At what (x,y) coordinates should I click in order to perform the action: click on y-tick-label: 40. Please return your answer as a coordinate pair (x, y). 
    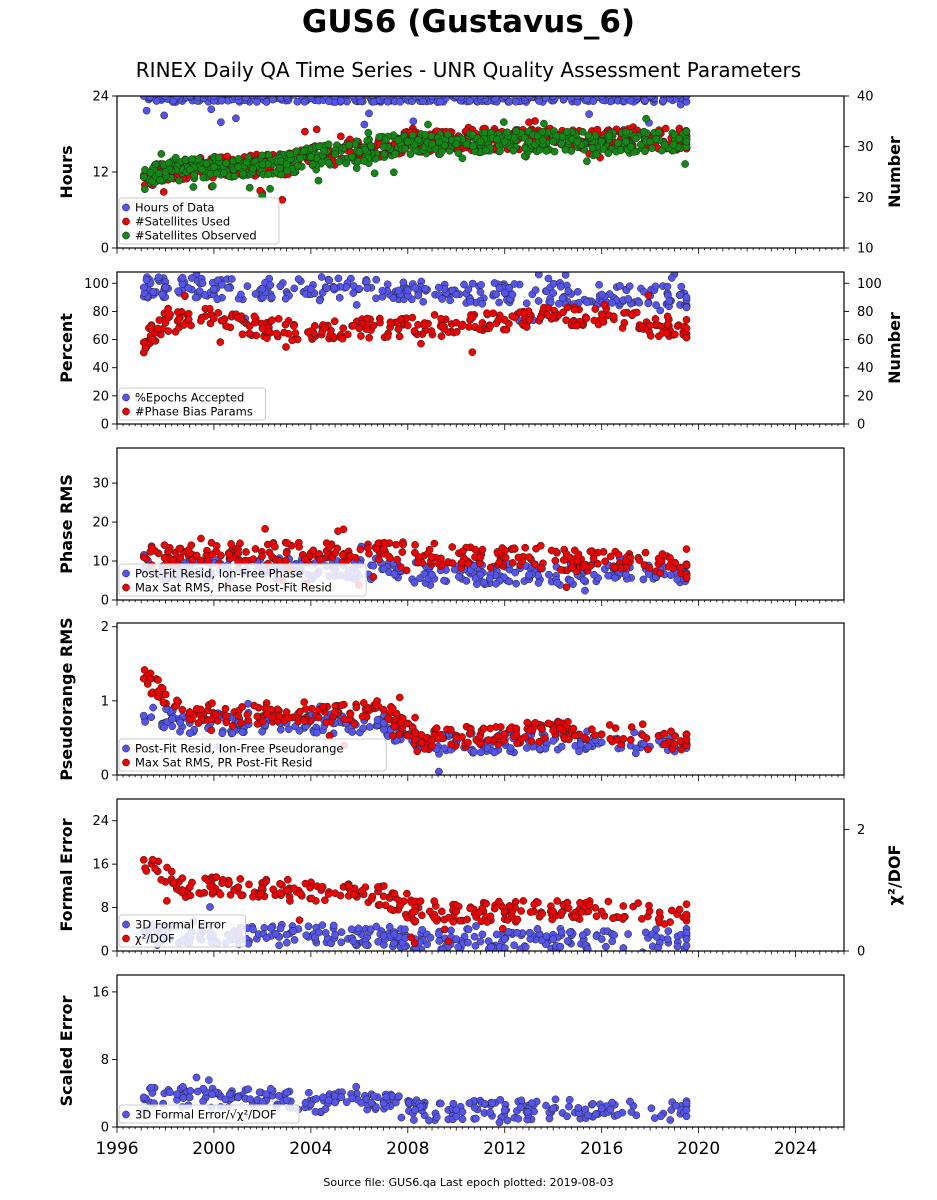
    Looking at the image, I should click on (100, 368).